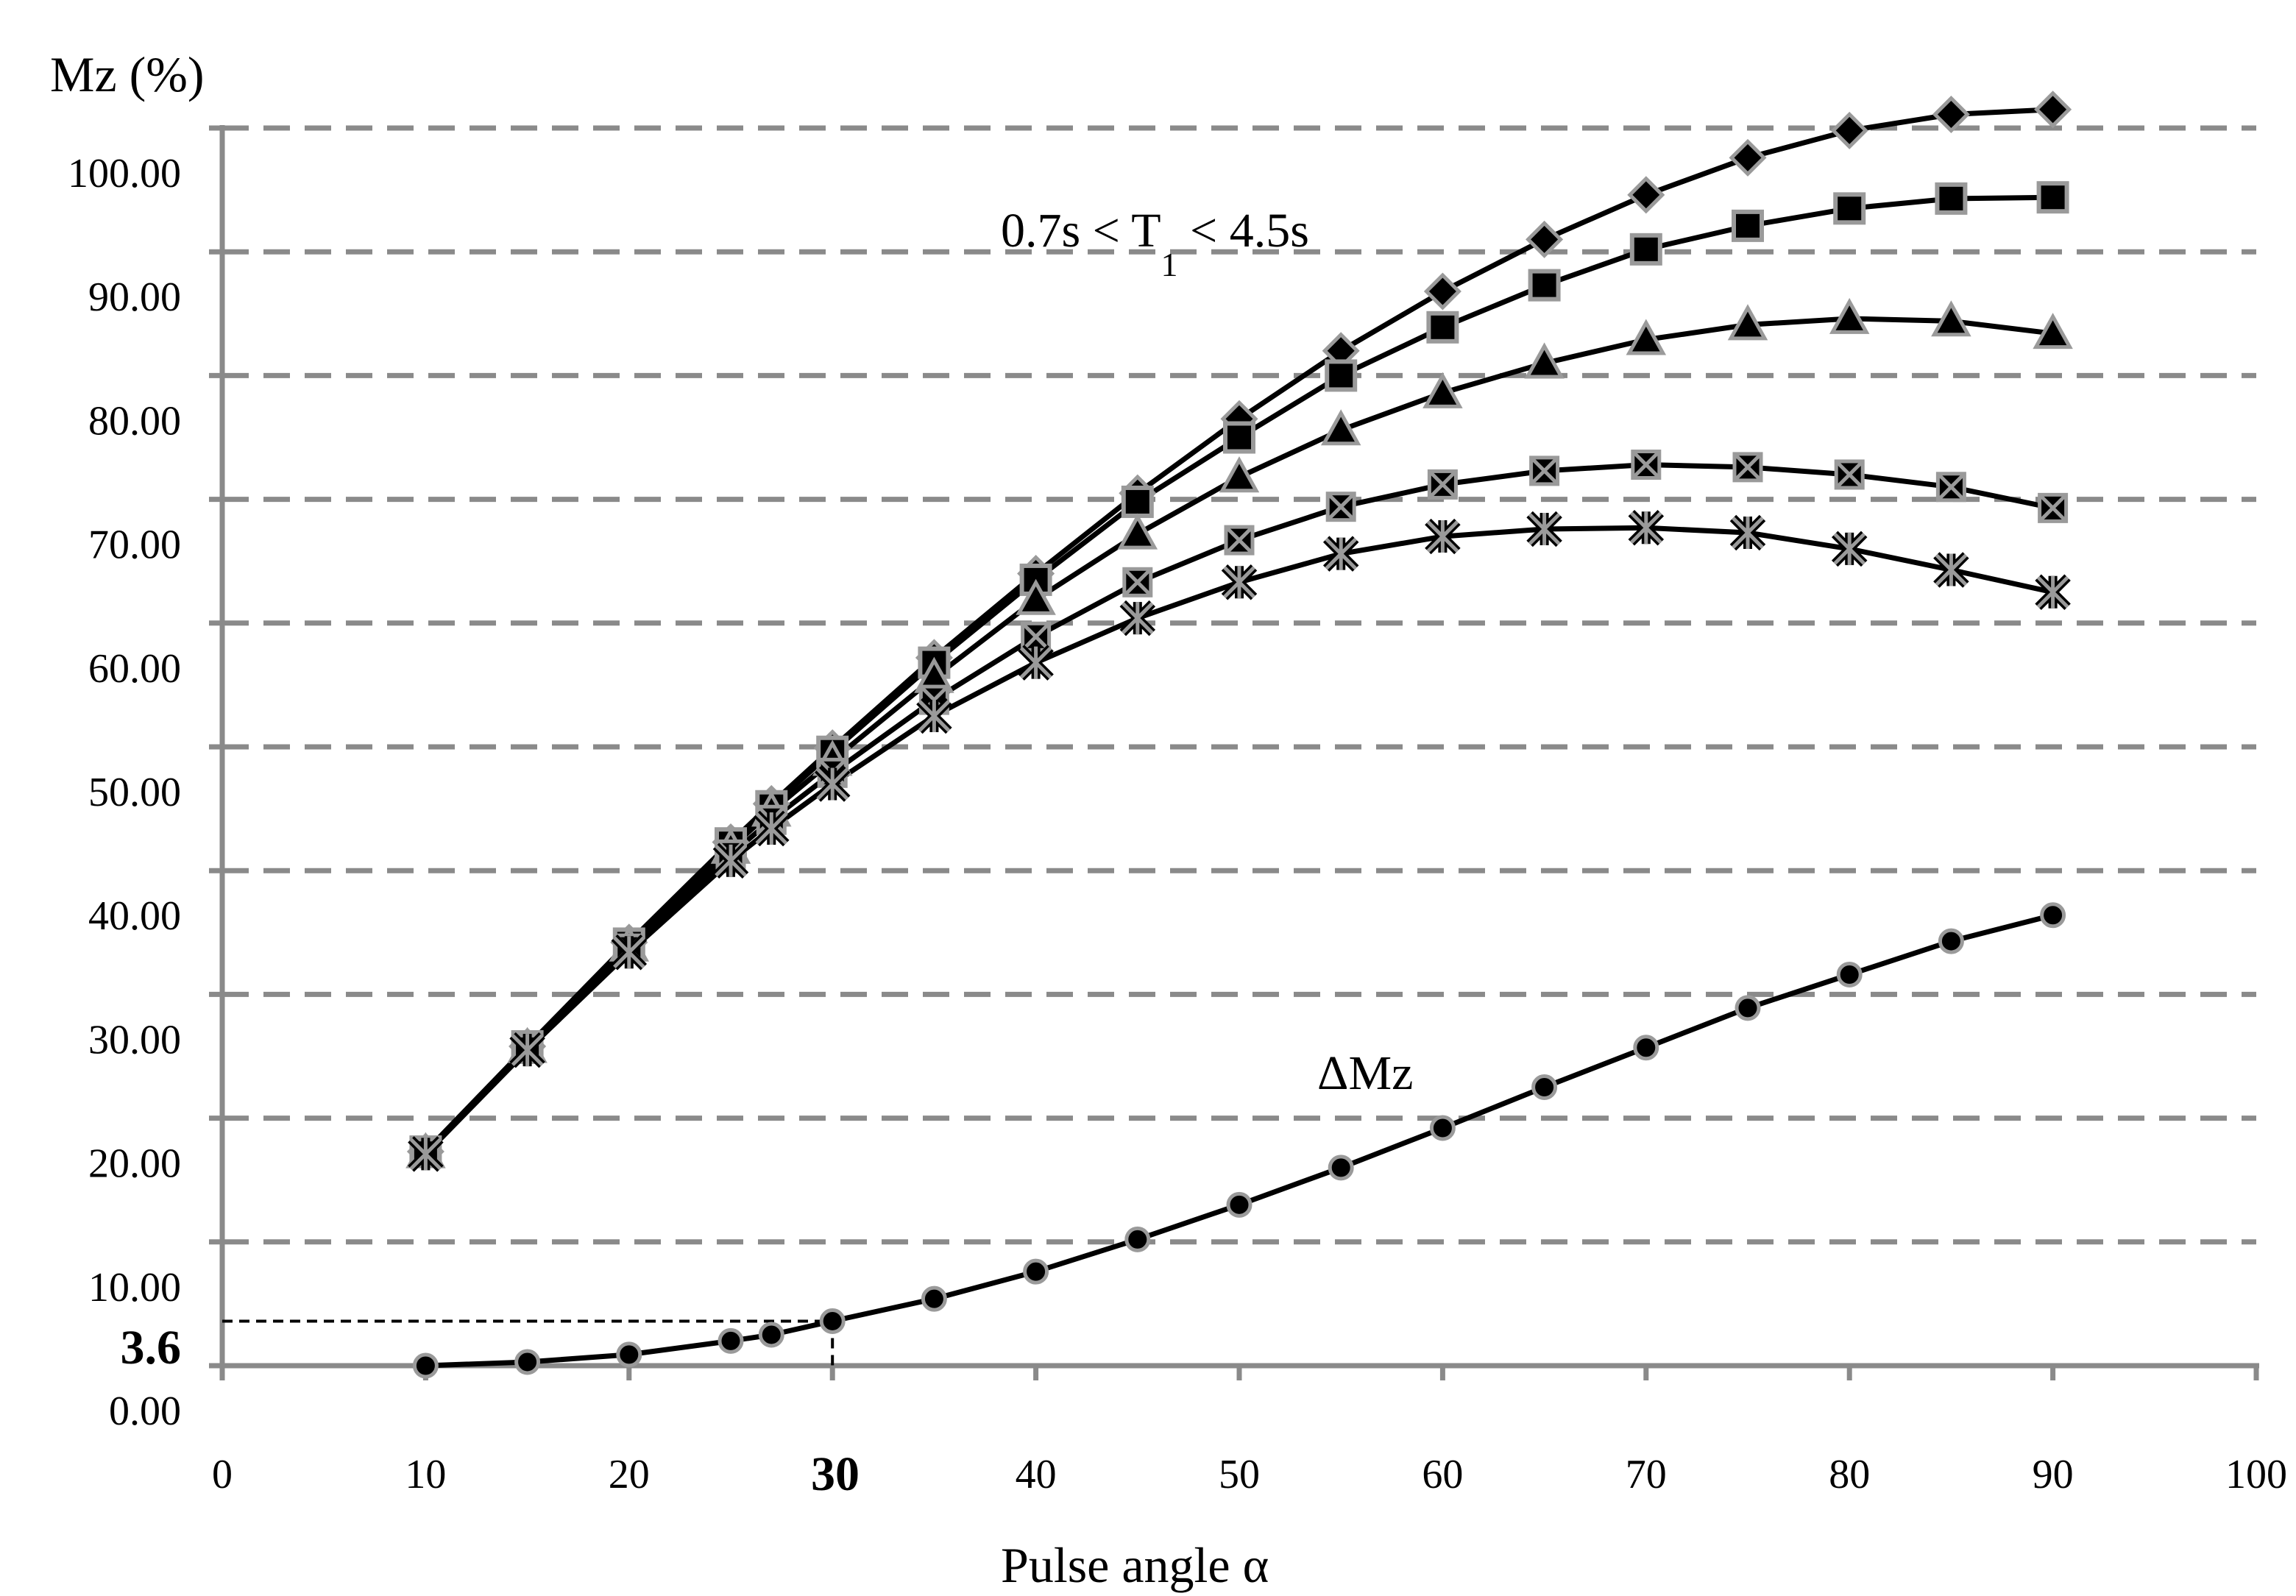  What do you see at coordinates (134, 793) in the screenshot?
I see `y-tick-label: 50.00` at bounding box center [134, 793].